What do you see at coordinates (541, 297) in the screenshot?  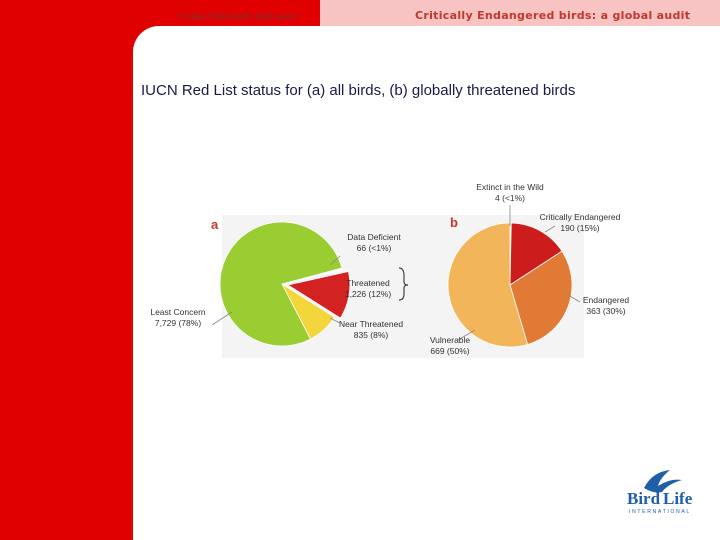 I see `pie-slice-endangered` at bounding box center [541, 297].